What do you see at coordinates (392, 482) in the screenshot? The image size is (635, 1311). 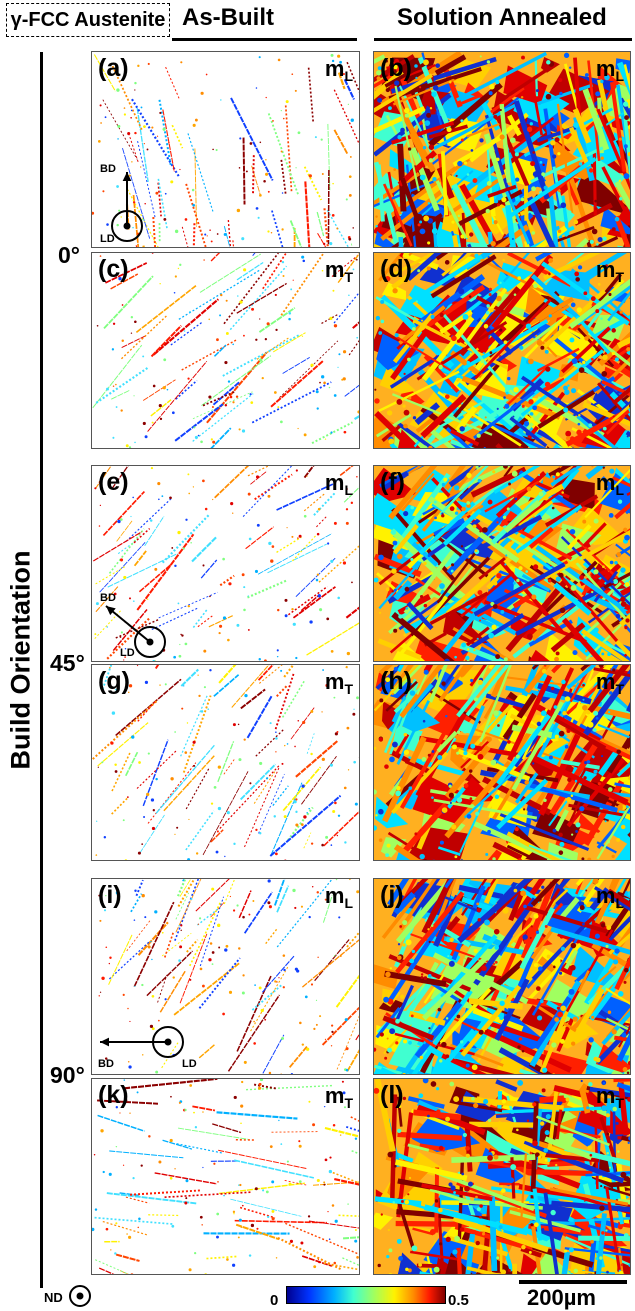 I see `panel-label-f: (f)` at bounding box center [392, 482].